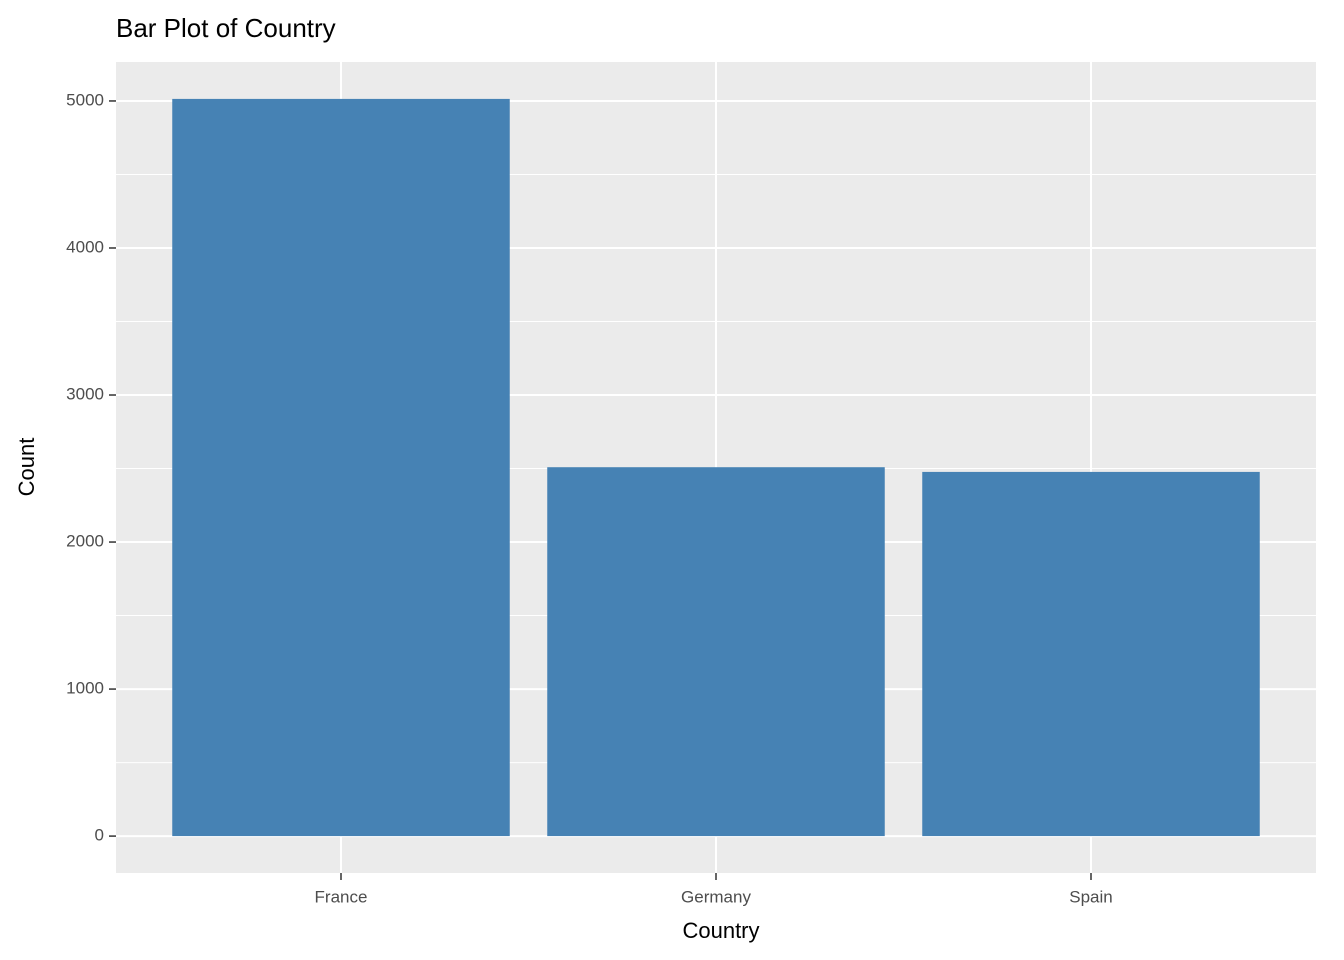 Image resolution: width=1344 pixels, height=960 pixels. I want to click on y-tick-label: 0, so click(99, 835).